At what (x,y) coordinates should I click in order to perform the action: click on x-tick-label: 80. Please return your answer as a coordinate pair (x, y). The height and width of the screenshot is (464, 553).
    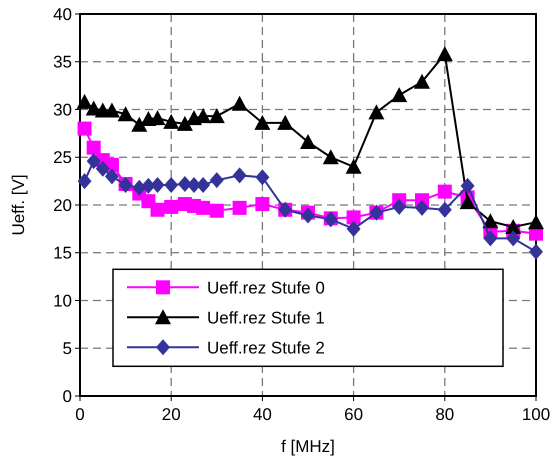
    Looking at the image, I should click on (444, 414).